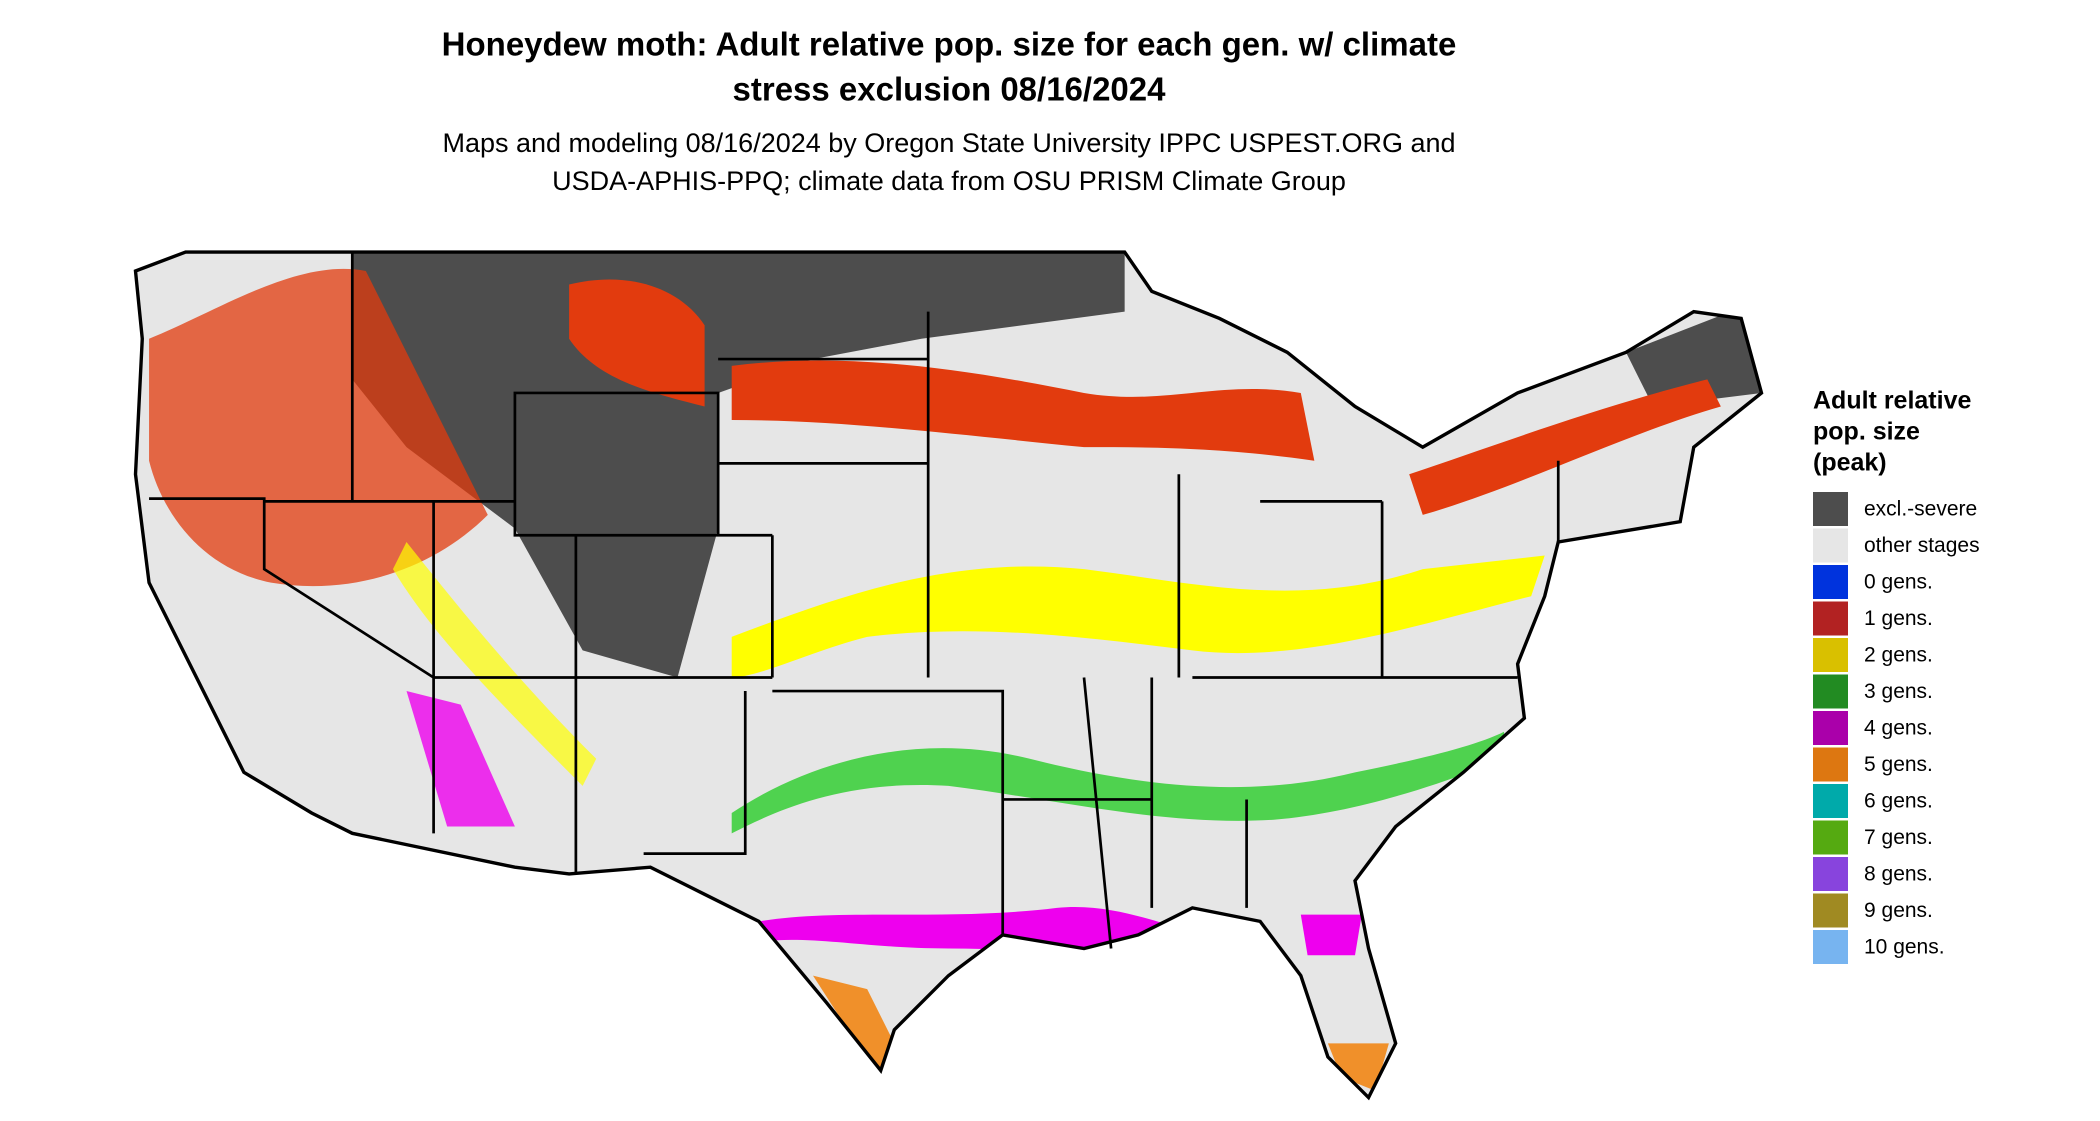 Image resolution: width=2100 pixels, height=1121 pixels. What do you see at coordinates (1920, 509) in the screenshot?
I see `legend-label: excl.-severe` at bounding box center [1920, 509].